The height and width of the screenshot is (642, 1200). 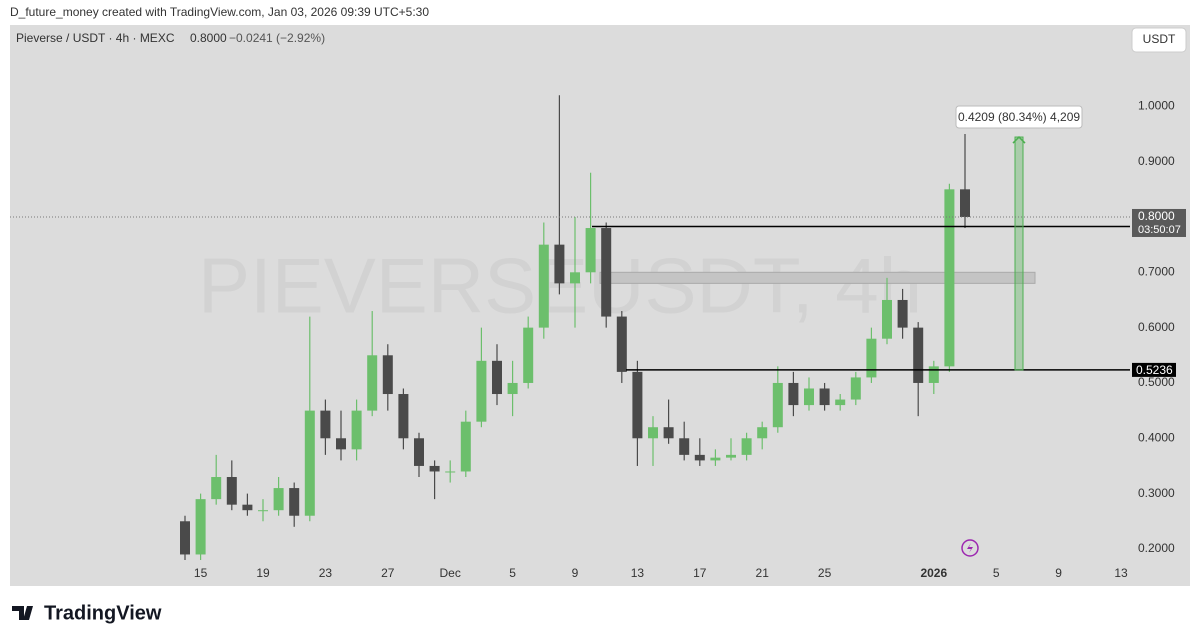 I want to click on event-icon, so click(x=970, y=548).